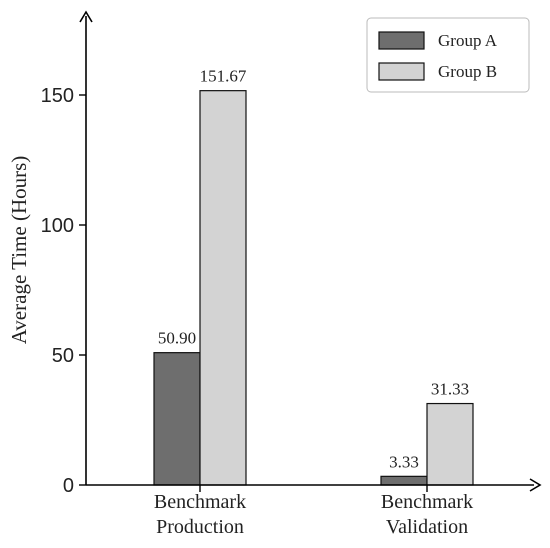 This screenshot has height=548, width=550. What do you see at coordinates (177, 338) in the screenshot?
I see `data-label: 50.90` at bounding box center [177, 338].